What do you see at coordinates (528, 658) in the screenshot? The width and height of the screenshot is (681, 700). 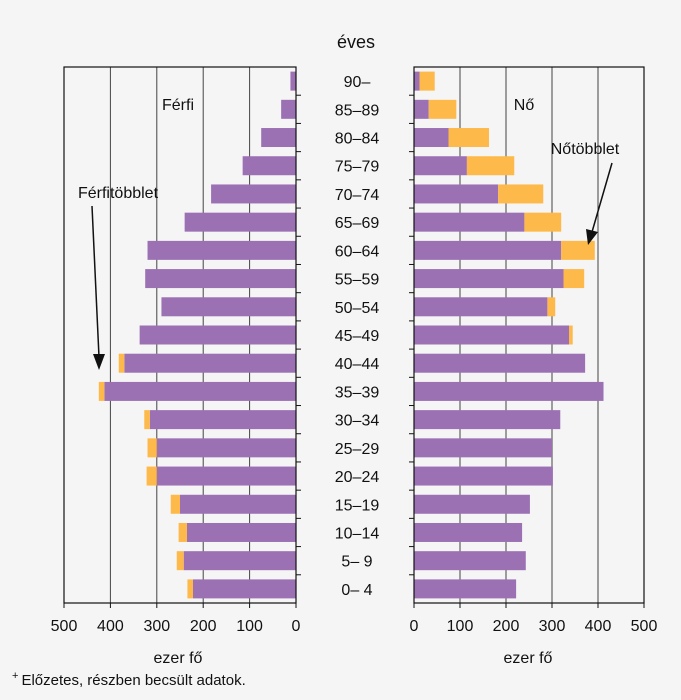 I see `right-axis-title: ezer fő` at bounding box center [528, 658].